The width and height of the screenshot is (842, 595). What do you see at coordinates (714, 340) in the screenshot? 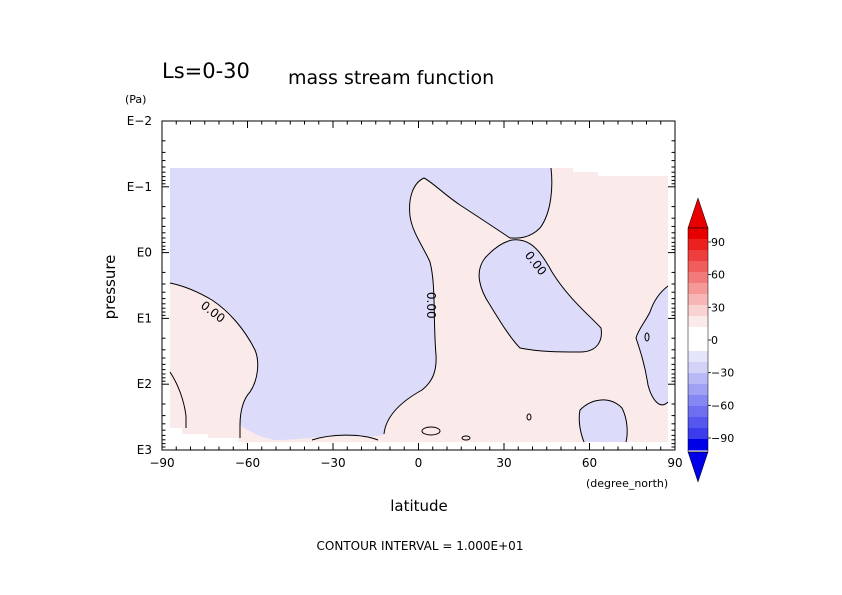
I see `colorbar-tick-label: 0` at bounding box center [714, 340].